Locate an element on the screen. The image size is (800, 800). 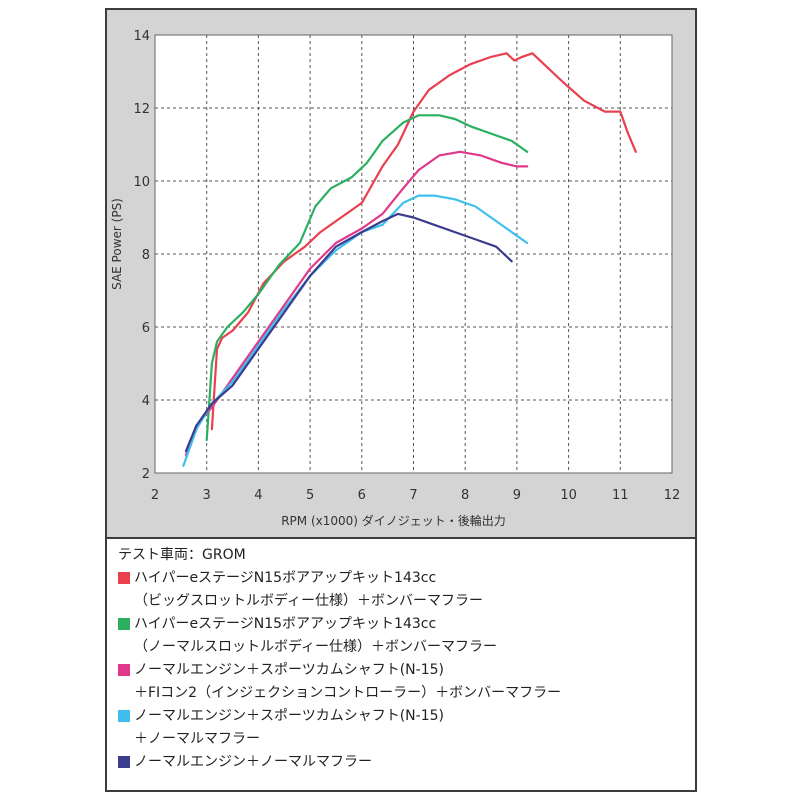
x-axis-title: RPM (x1000) ダイノジェット・後輪出力 is located at coordinates (393, 520).